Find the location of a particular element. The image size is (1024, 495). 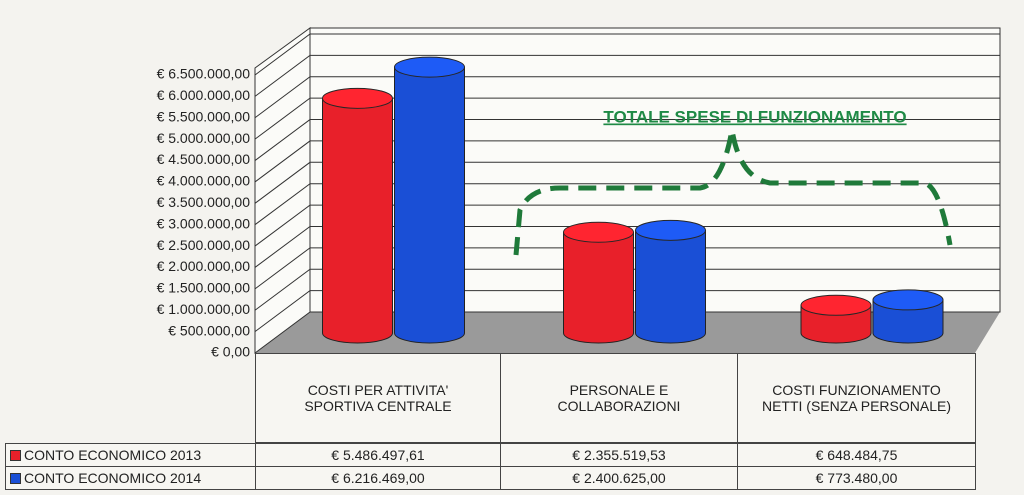

table-cell: € 2.355.519,53 is located at coordinates (619, 455).